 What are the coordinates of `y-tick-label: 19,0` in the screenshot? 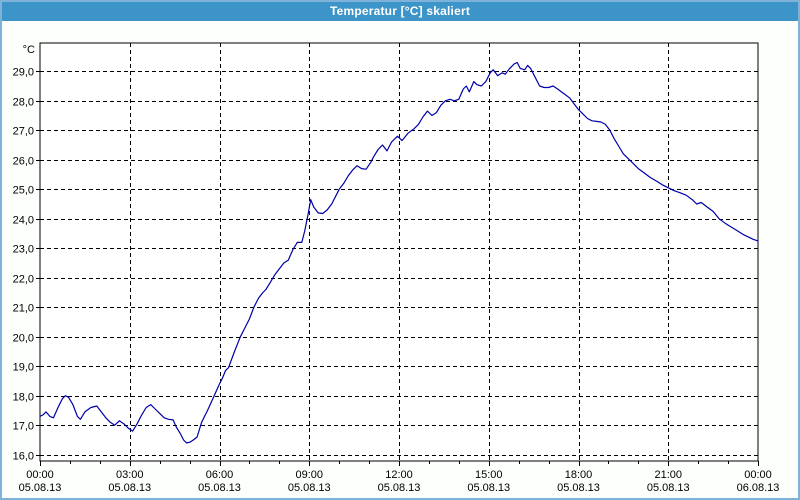 It's located at (23, 368).